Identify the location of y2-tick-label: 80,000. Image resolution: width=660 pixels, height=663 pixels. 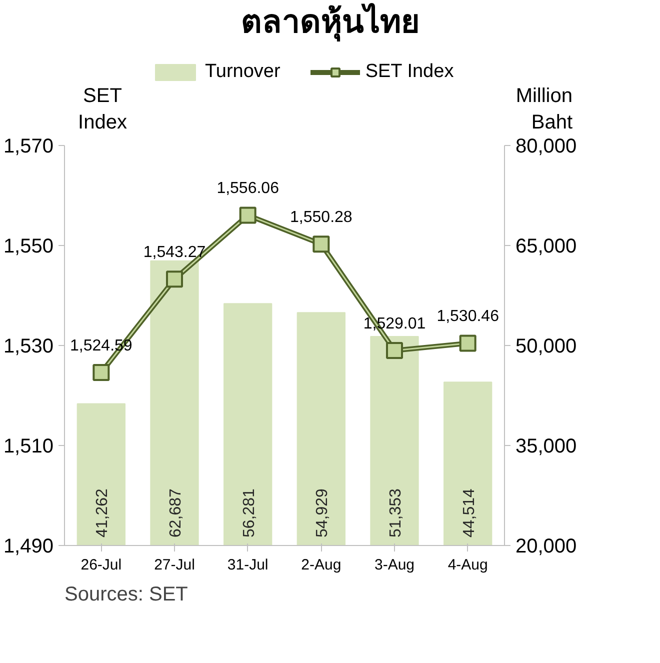
(546, 147).